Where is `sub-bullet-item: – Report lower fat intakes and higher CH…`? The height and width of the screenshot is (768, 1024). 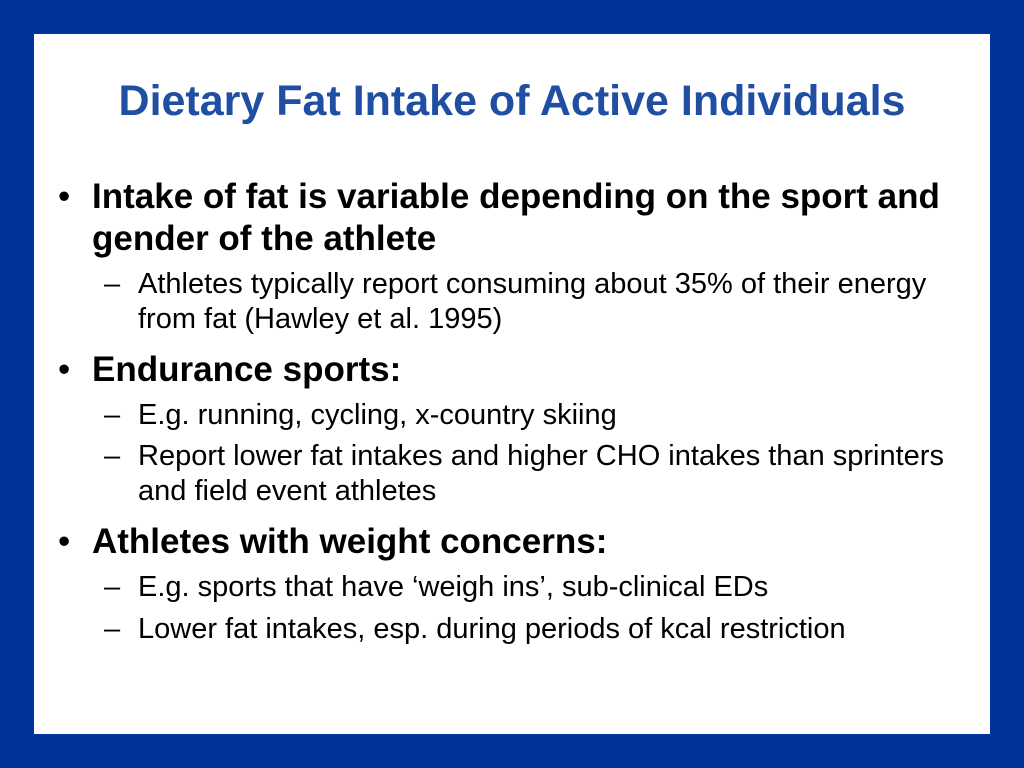 sub-bullet-item: – Report lower fat intakes and higher CH… is located at coordinates (516, 474).